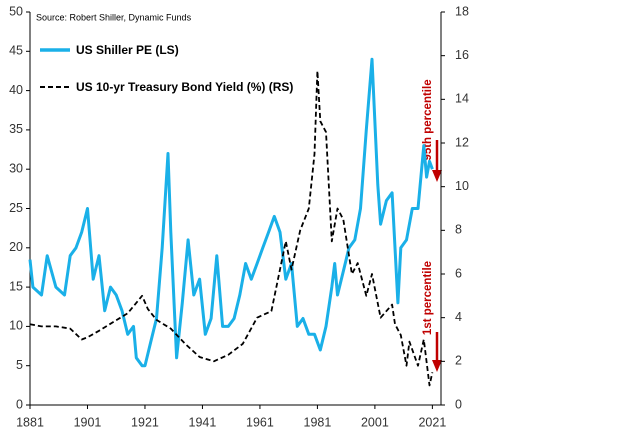 This screenshot has height=435, width=641. Describe the element at coordinates (462, 99) in the screenshot. I see `y2-tick-label: 14` at that location.